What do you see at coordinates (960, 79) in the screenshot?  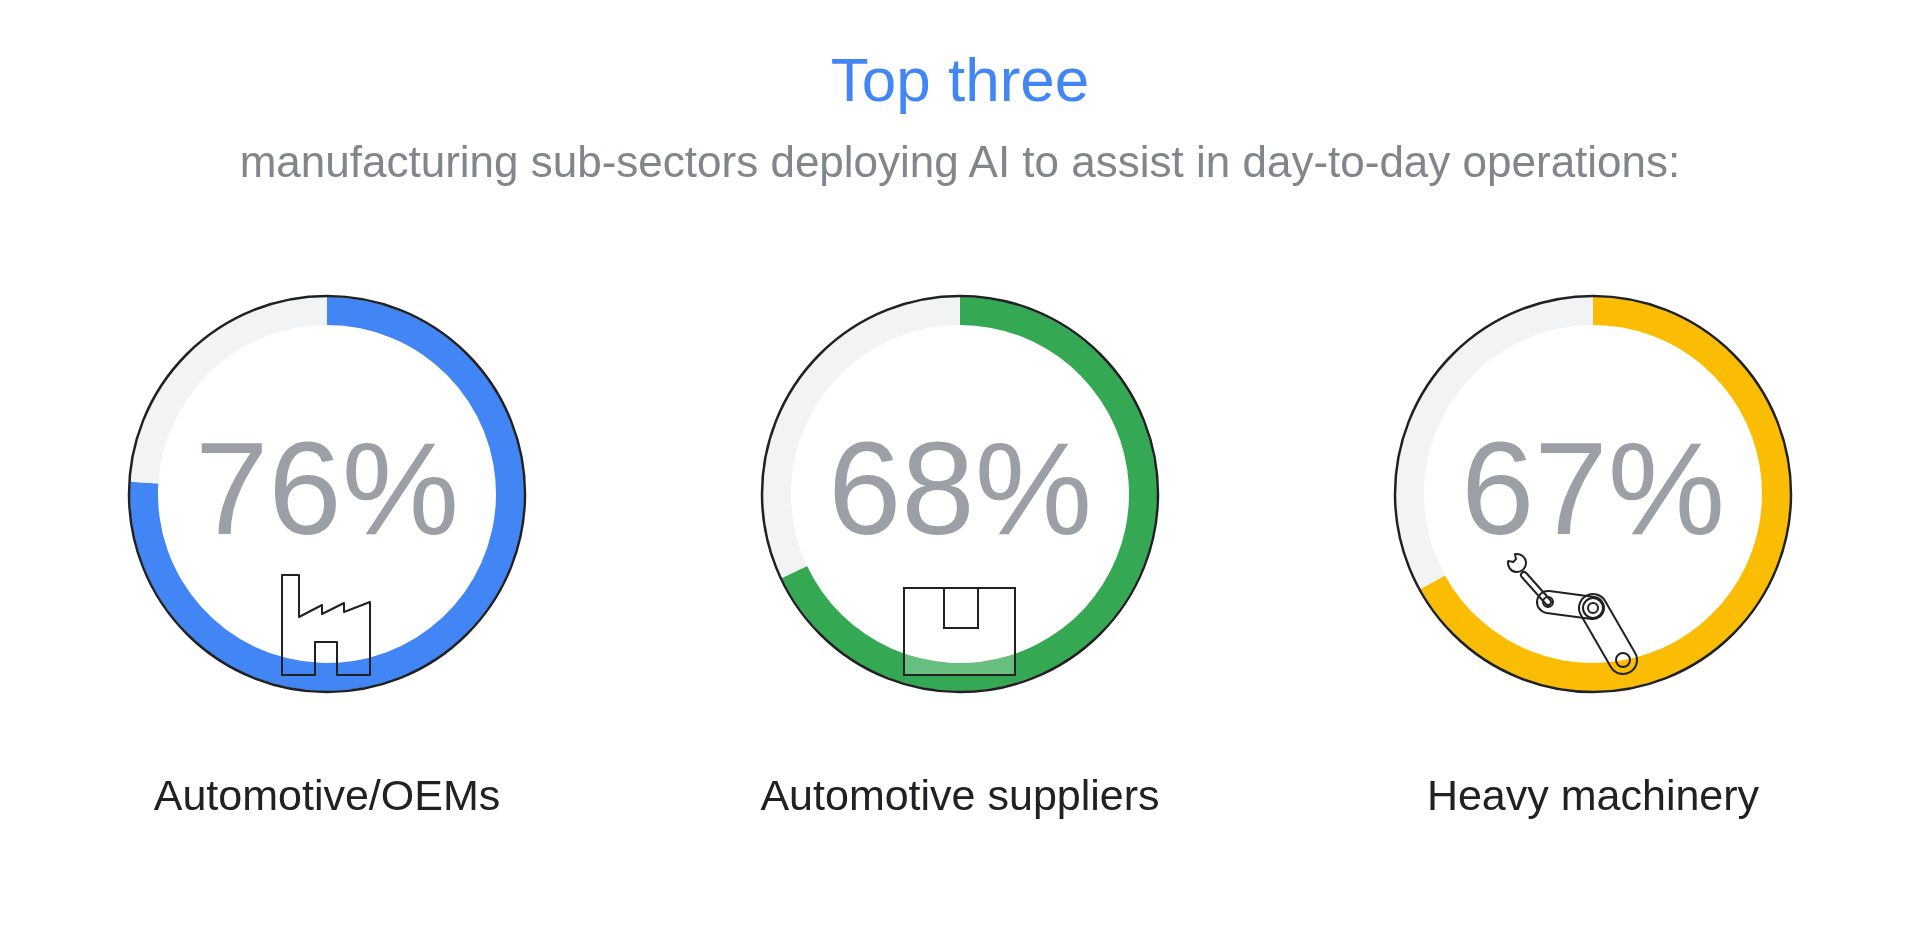 I see `chart-title: Top three` at bounding box center [960, 79].